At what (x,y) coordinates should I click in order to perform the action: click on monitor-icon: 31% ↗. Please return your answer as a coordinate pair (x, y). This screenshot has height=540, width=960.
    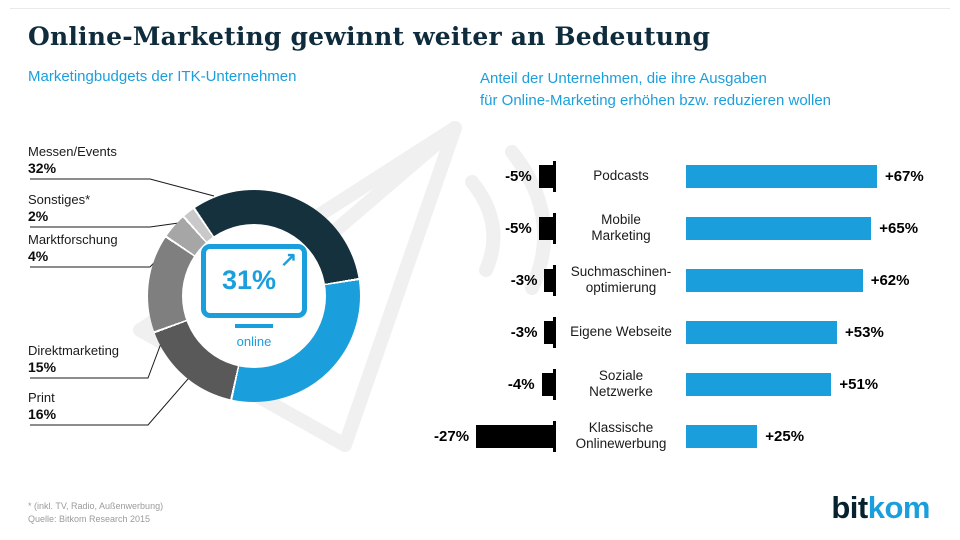
    Looking at the image, I should click on (254, 280).